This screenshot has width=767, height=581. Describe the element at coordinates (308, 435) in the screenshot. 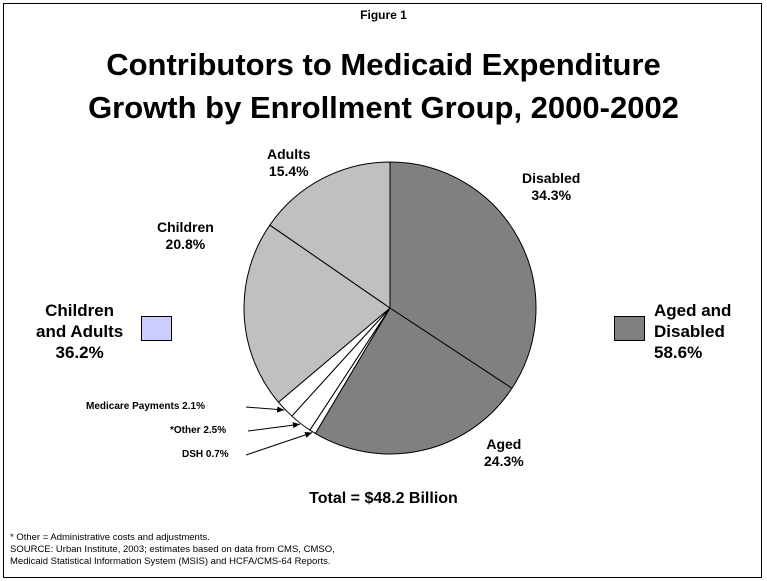

I see `leader-line-dsh-arrowhead` at that location.